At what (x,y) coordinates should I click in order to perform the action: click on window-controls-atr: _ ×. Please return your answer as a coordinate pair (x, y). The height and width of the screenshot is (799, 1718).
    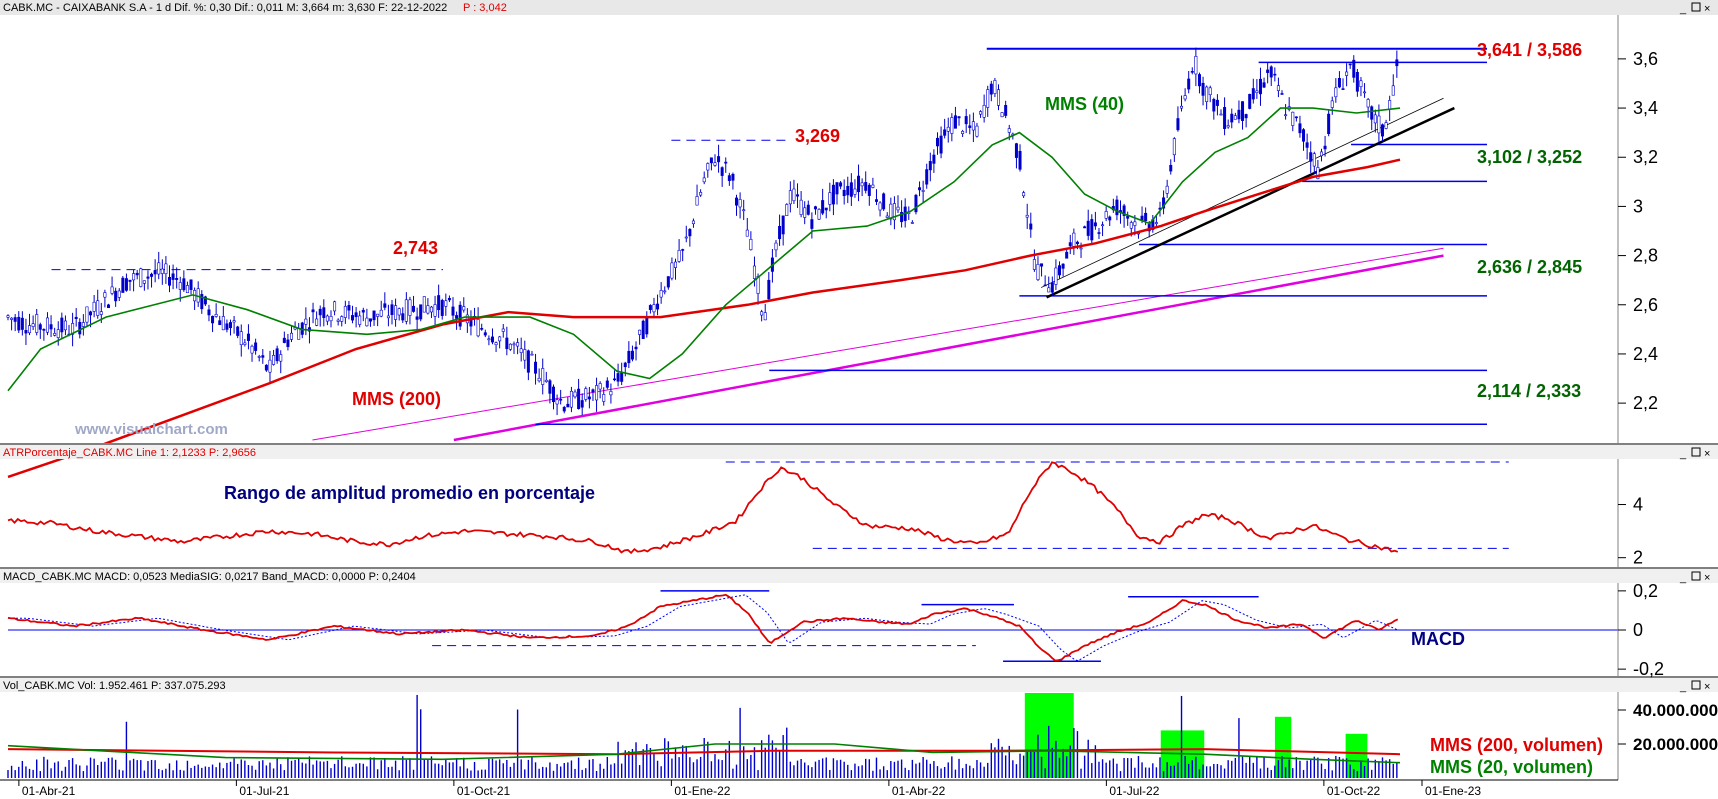
    Looking at the image, I should click on (1694, 453).